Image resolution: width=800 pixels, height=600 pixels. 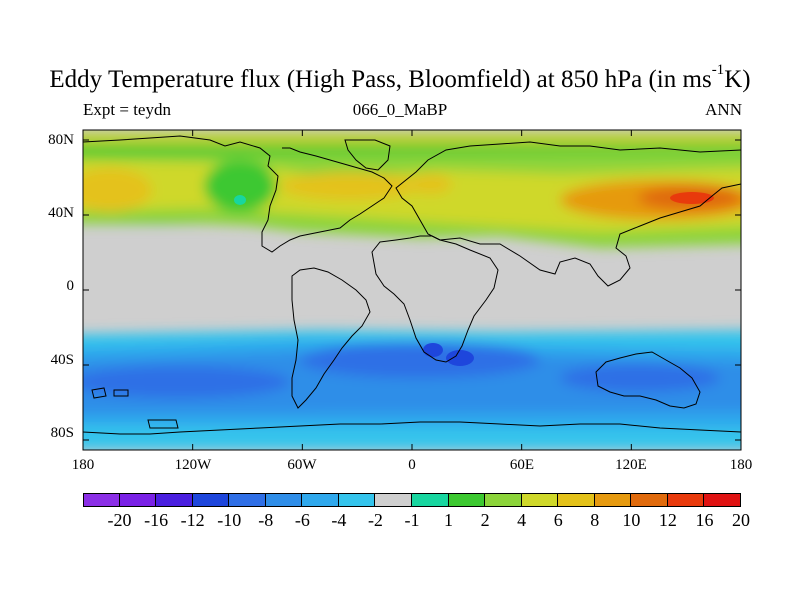 What do you see at coordinates (156, 520) in the screenshot?
I see `colorbar-label: -16` at bounding box center [156, 520].